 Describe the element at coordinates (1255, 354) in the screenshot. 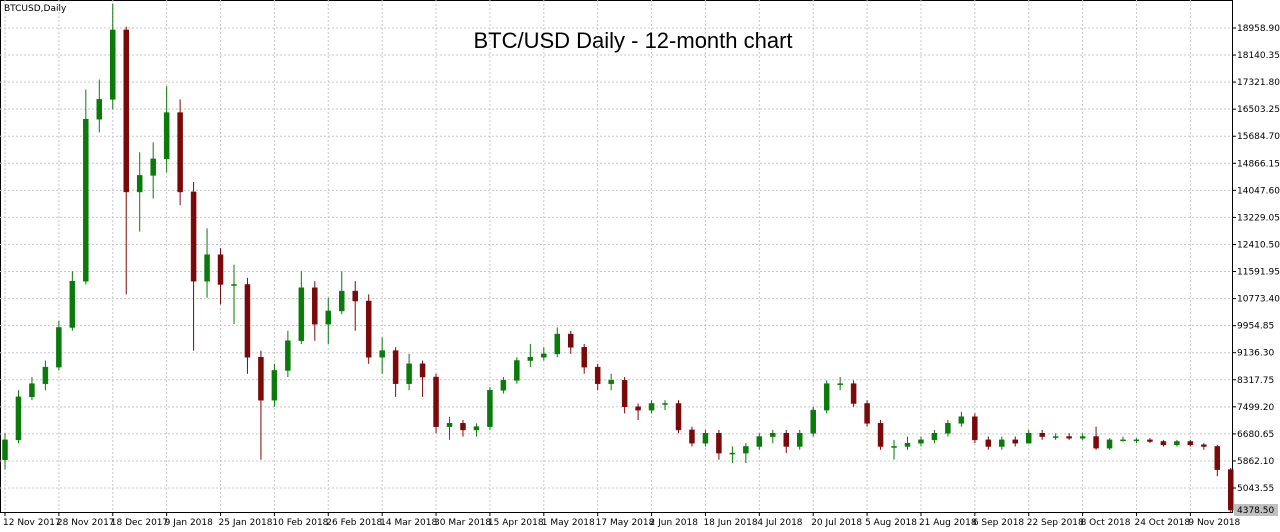

I see `y-tick-label: 9136.30` at that location.